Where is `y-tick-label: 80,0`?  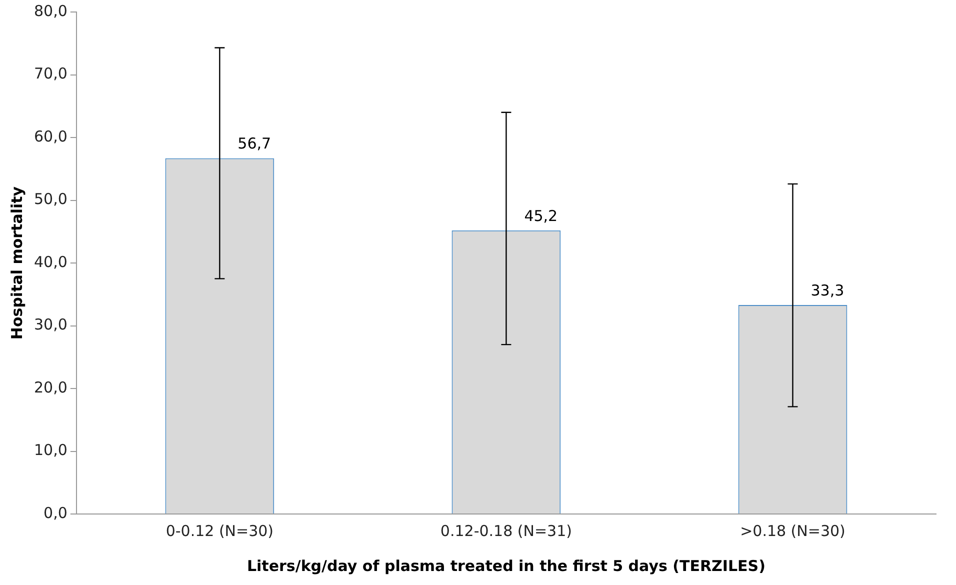
y-tick-label: 80,0 is located at coordinates (51, 11).